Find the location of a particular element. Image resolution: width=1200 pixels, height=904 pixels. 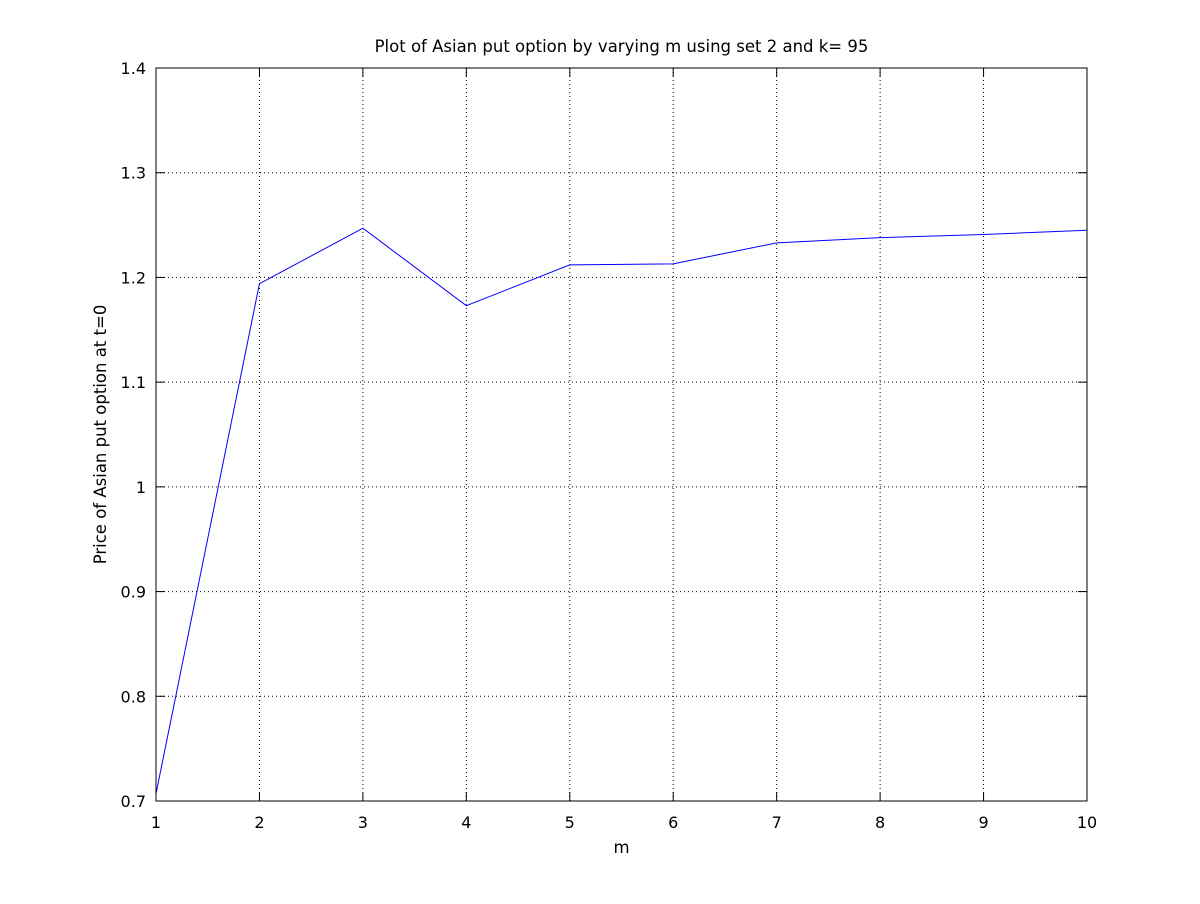

y-tick-label: 1.4 is located at coordinates (133, 68).